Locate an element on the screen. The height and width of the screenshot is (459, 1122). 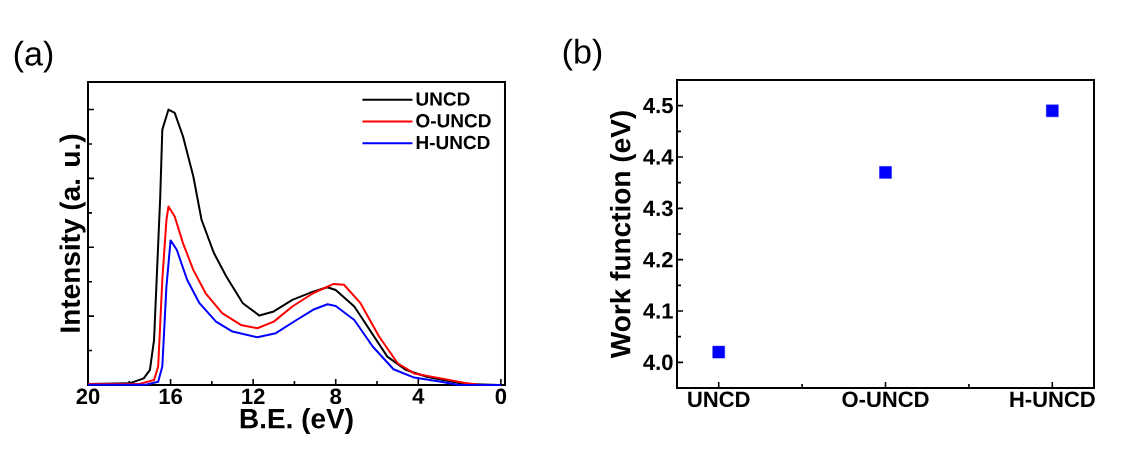
x-tick-label: 8 is located at coordinates (336, 396).